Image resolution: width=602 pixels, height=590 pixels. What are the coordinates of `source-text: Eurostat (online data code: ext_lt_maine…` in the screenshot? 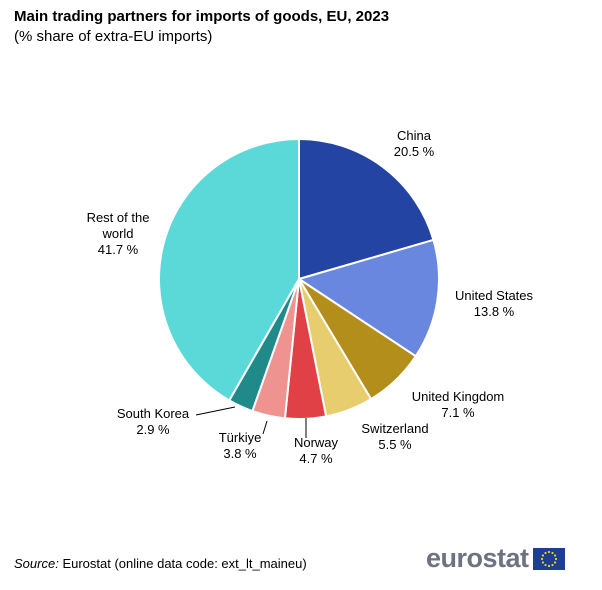 It's located at (184, 563).